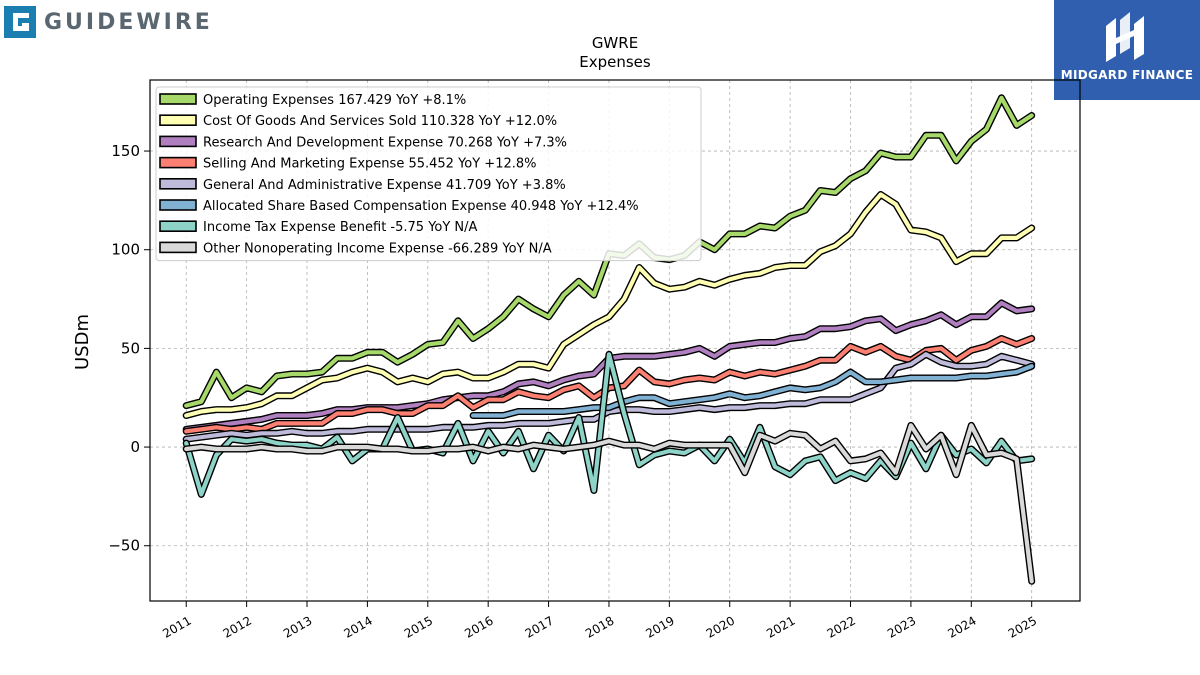 Image resolution: width=1200 pixels, height=675 pixels. I want to click on x-tick-label: 2013, so click(297, 626).